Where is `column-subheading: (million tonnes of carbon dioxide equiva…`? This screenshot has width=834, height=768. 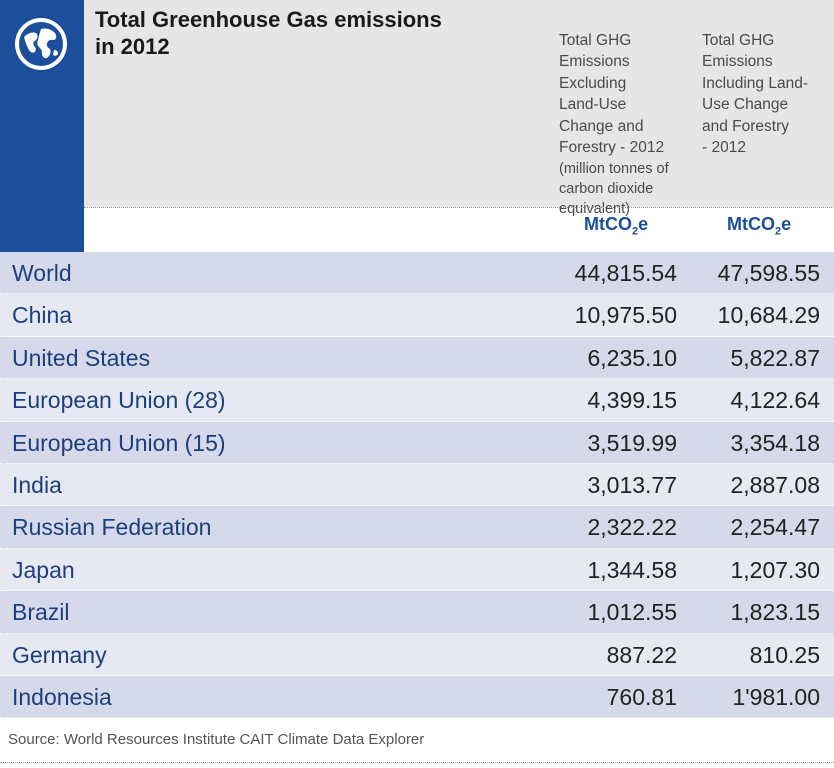
column-subheading: (million tonnes of carbon dioxide equiva… is located at coordinates (614, 188).